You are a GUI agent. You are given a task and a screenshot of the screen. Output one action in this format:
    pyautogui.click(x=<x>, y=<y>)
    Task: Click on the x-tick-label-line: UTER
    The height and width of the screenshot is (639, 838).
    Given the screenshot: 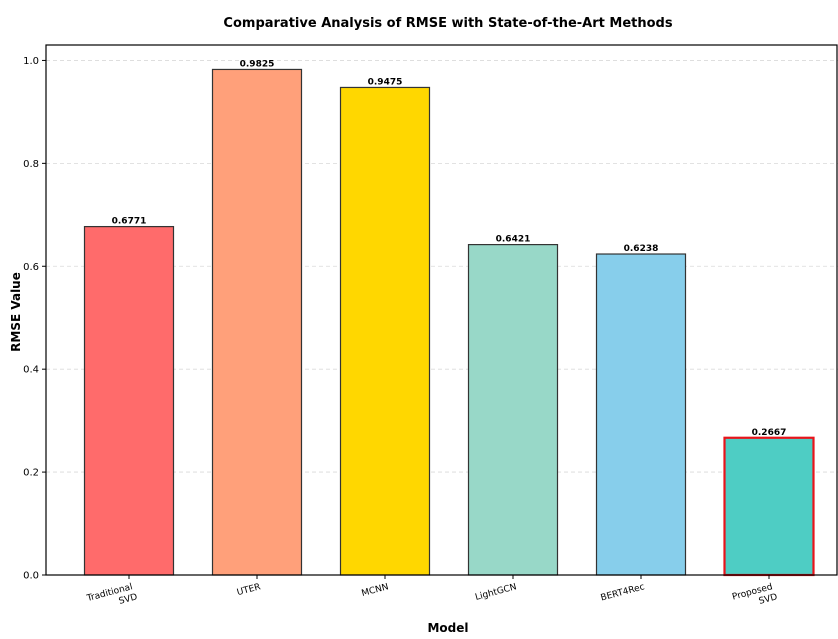 What is the action you would take?
    pyautogui.click(x=249, y=590)
    